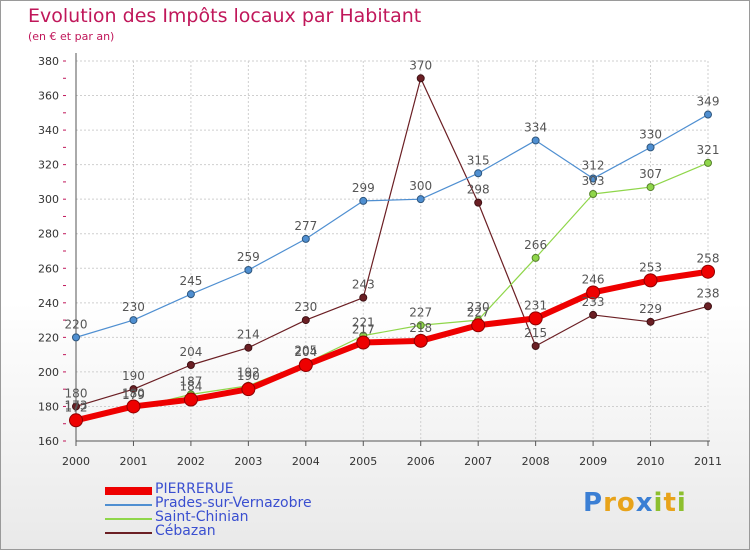 The height and width of the screenshot is (550, 750). Describe the element at coordinates (658, 503) in the screenshot. I see `logo-letter: i` at that location.